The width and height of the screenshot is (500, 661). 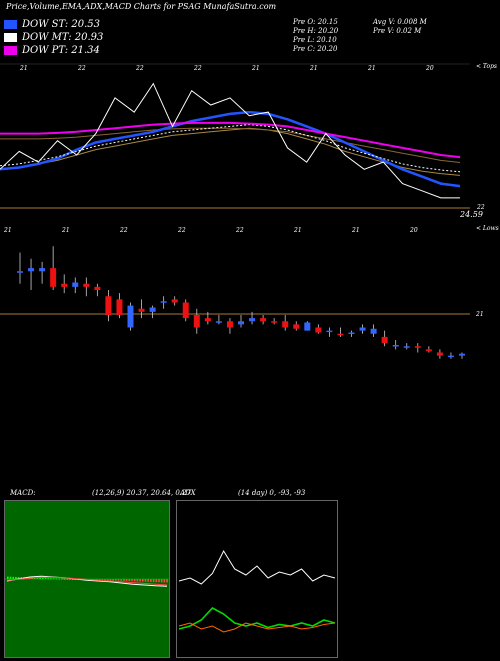 I want to click on info-pre-high: Pre H: 20.20, so click(x=316, y=31).